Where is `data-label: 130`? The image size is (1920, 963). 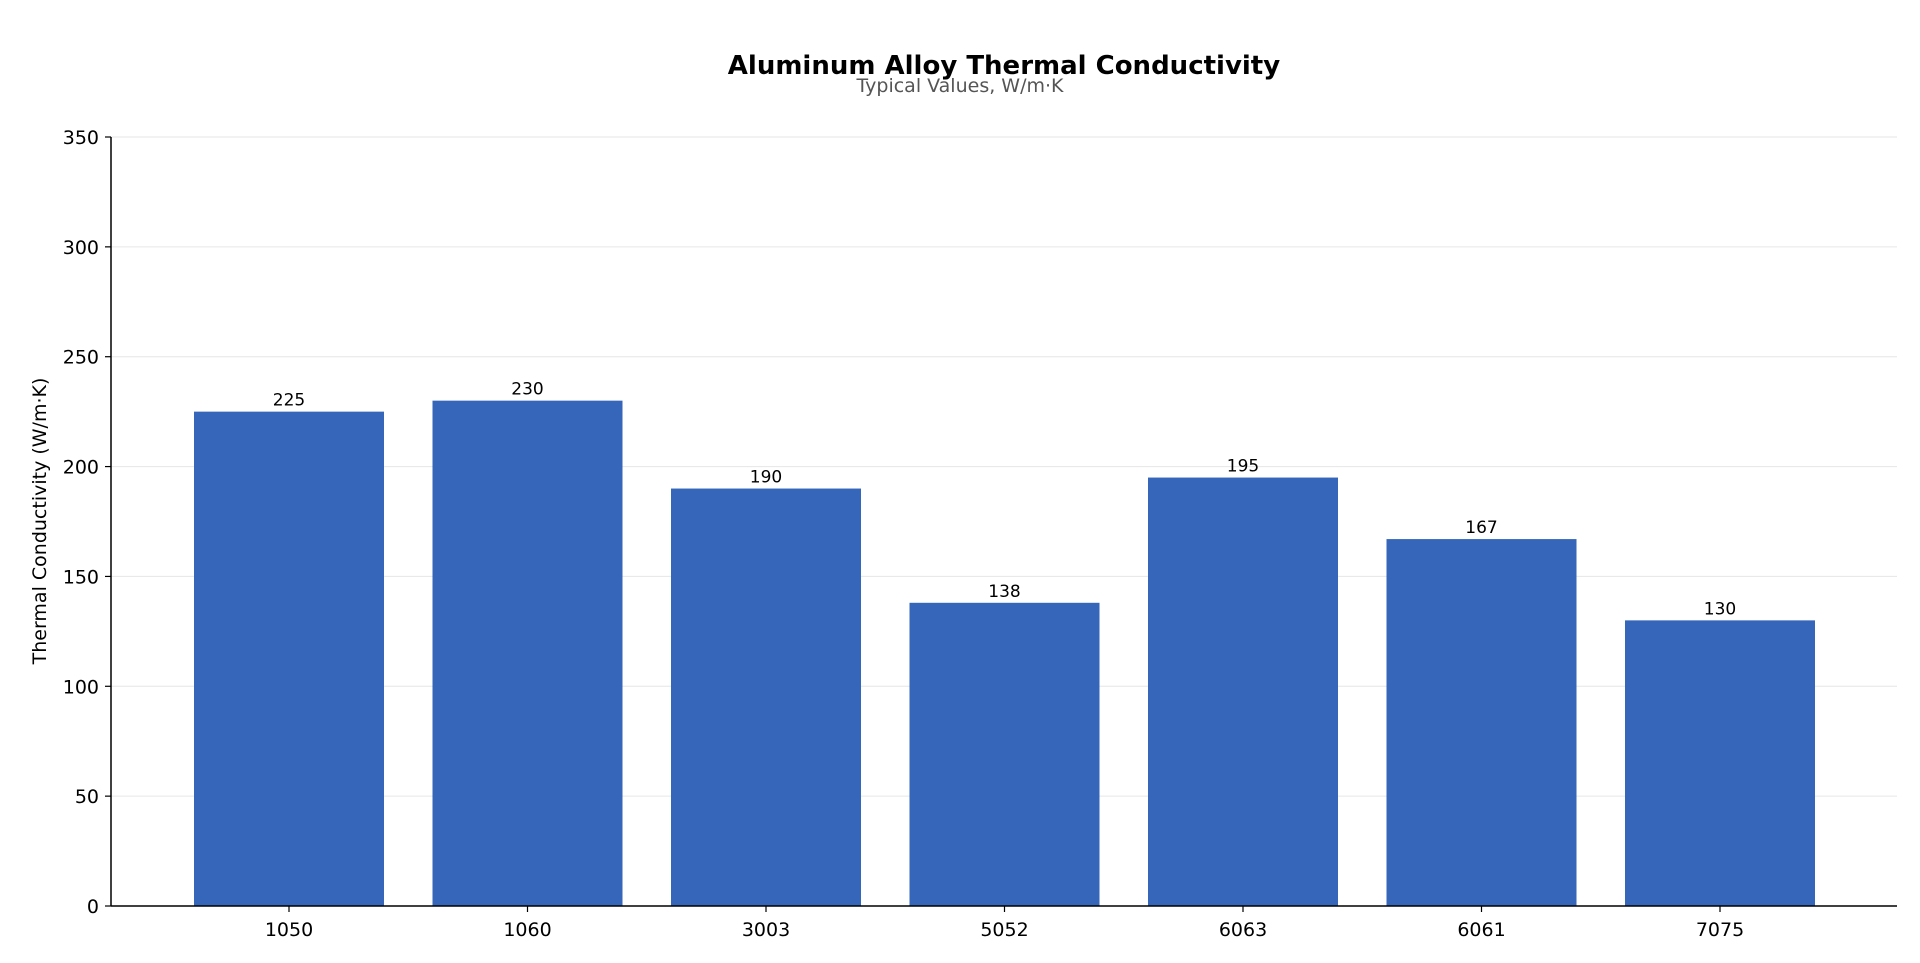
data-label: 130 is located at coordinates (1720, 609).